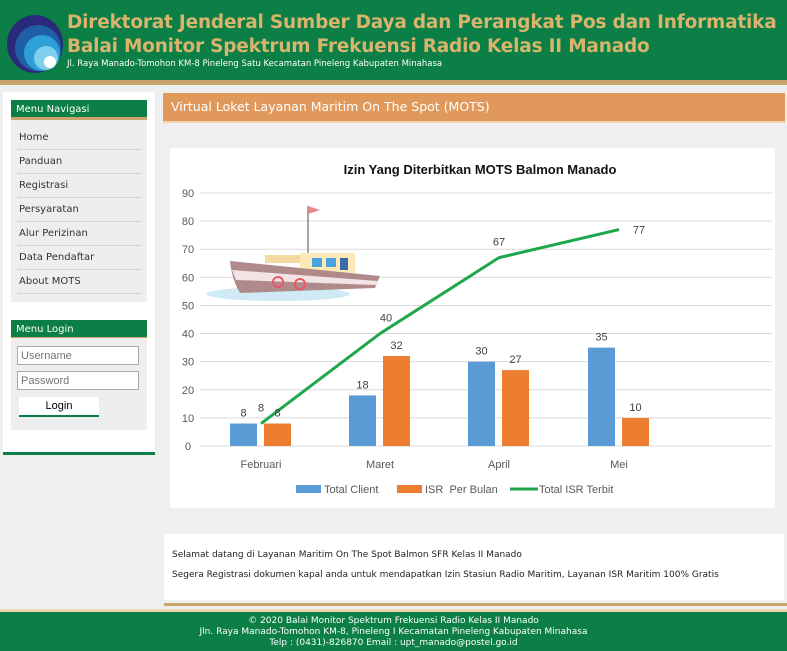 The width and height of the screenshot is (787, 651). Describe the element at coordinates (188, 447) in the screenshot. I see `y-tick-label: 0` at that location.